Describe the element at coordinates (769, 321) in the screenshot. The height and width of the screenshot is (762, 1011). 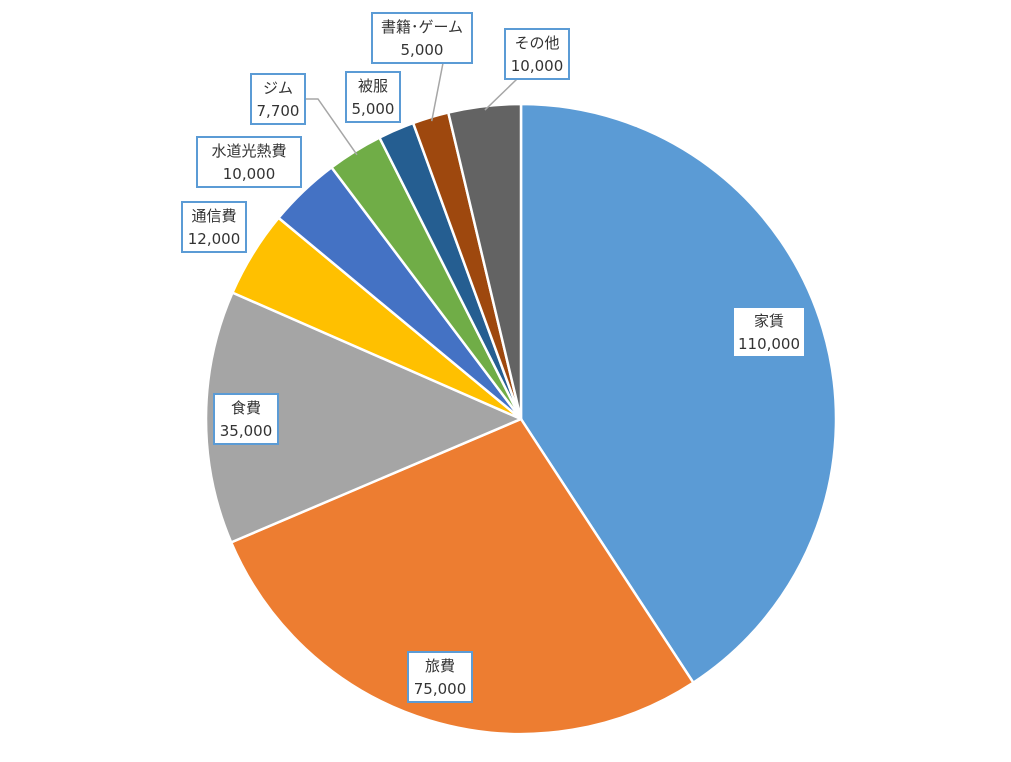
I see `data-label-category: 家賃` at that location.